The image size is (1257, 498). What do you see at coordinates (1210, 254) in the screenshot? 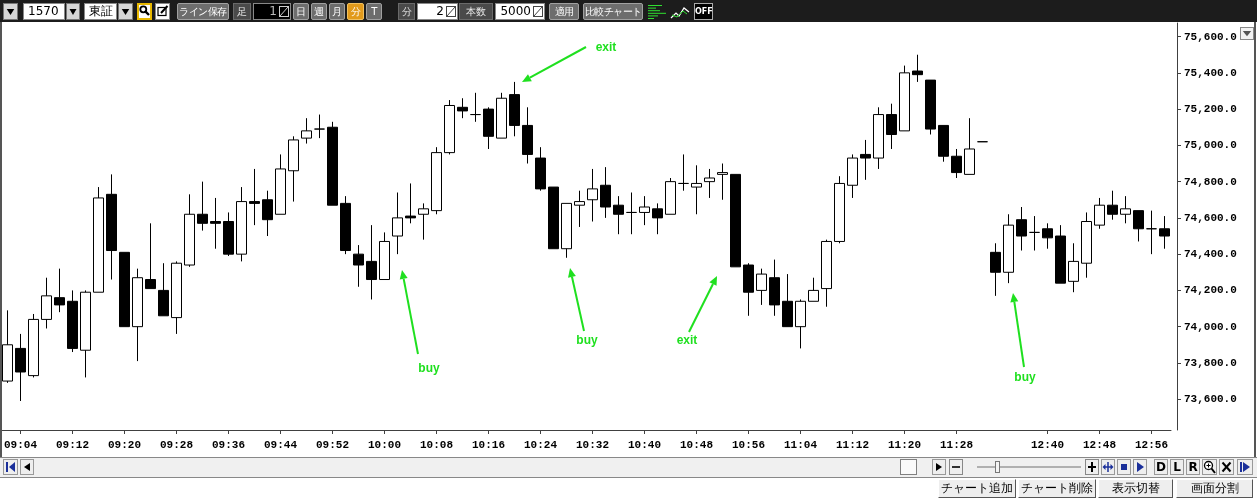
I see `y-tick-label: 74,400.0` at bounding box center [1210, 254].